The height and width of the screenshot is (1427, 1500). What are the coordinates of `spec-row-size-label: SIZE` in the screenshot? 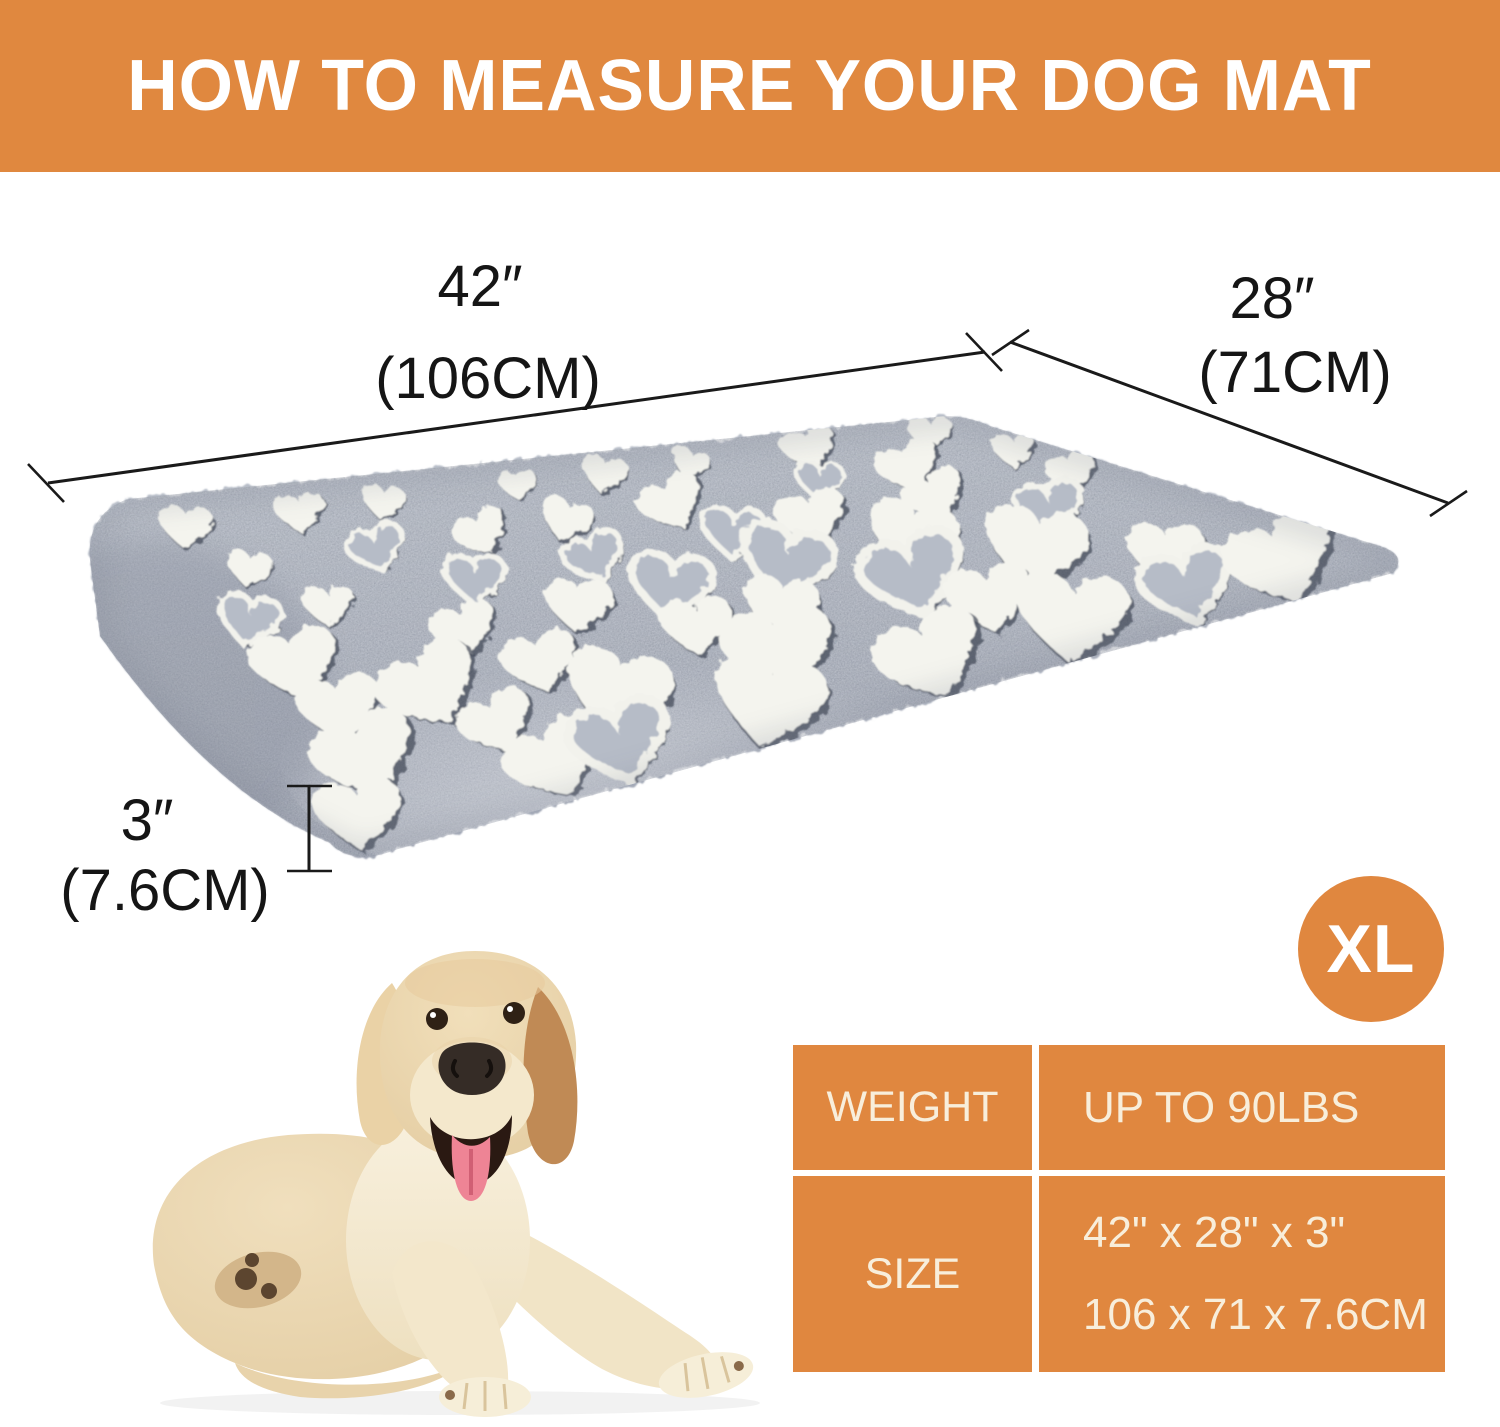 It's located at (912, 1274).